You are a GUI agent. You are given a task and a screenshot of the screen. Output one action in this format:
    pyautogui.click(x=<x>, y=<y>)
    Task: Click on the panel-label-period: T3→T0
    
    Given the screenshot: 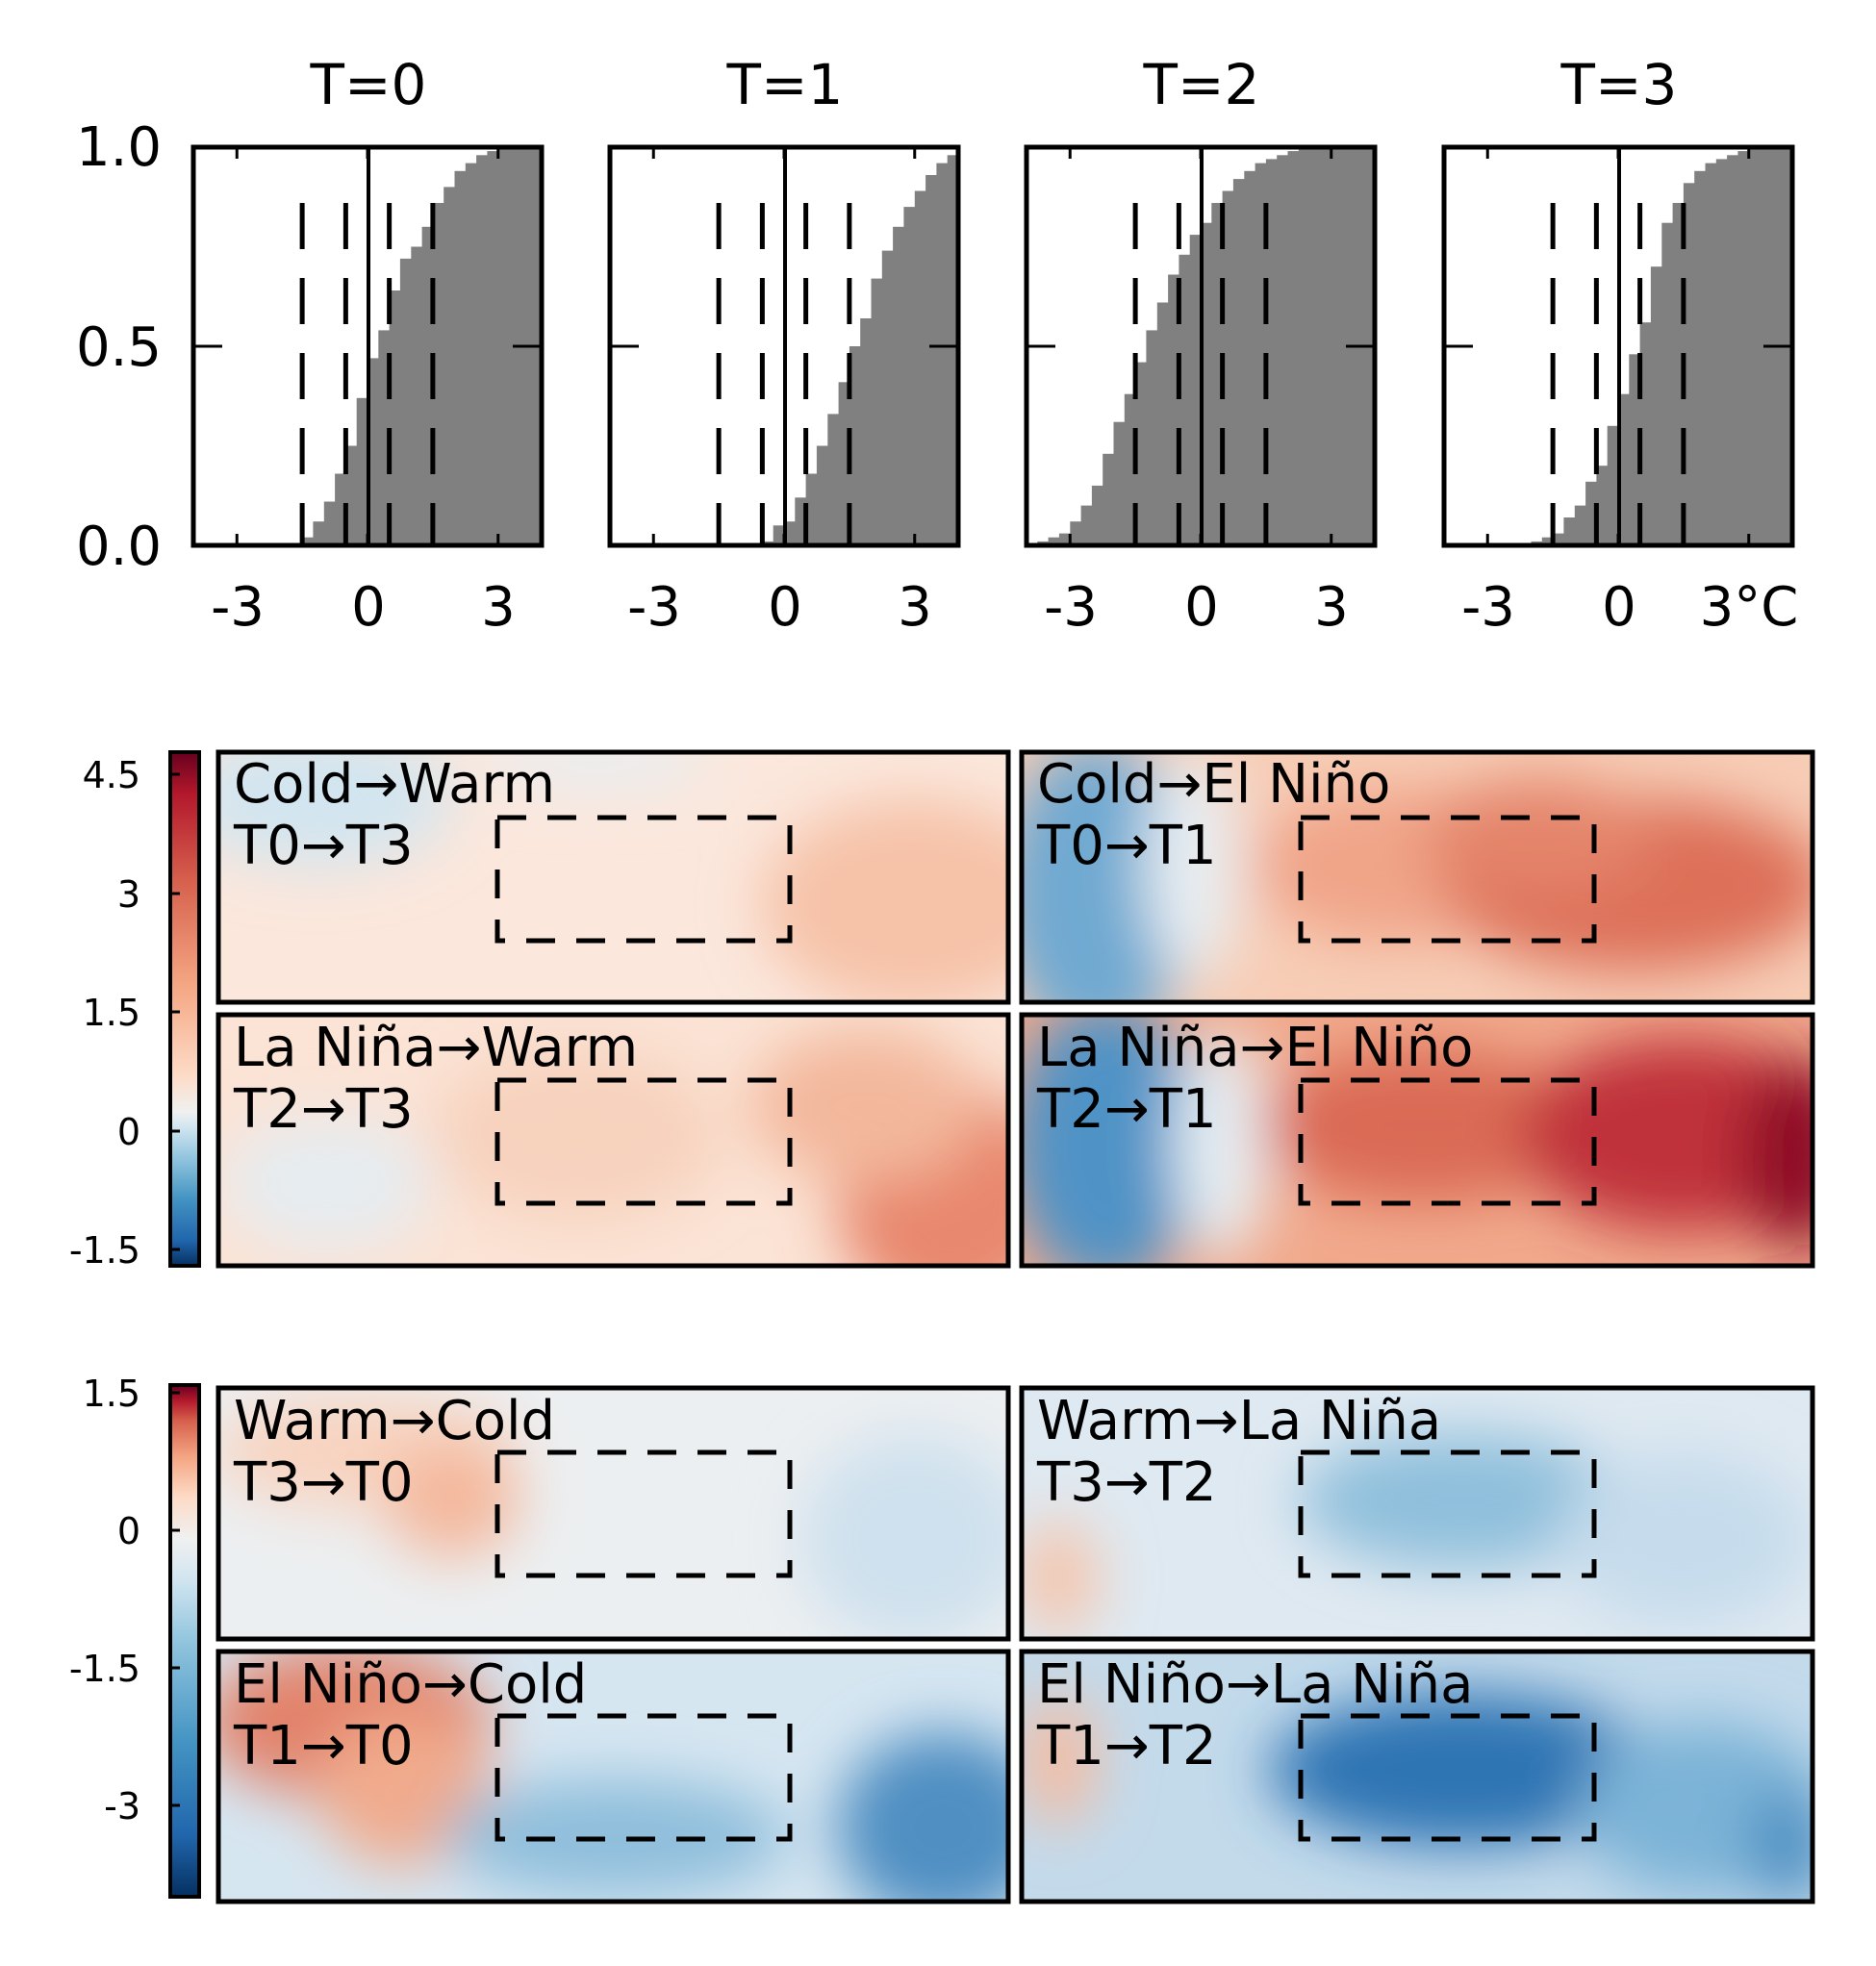 What is the action you would take?
    pyautogui.click(x=323, y=1482)
    